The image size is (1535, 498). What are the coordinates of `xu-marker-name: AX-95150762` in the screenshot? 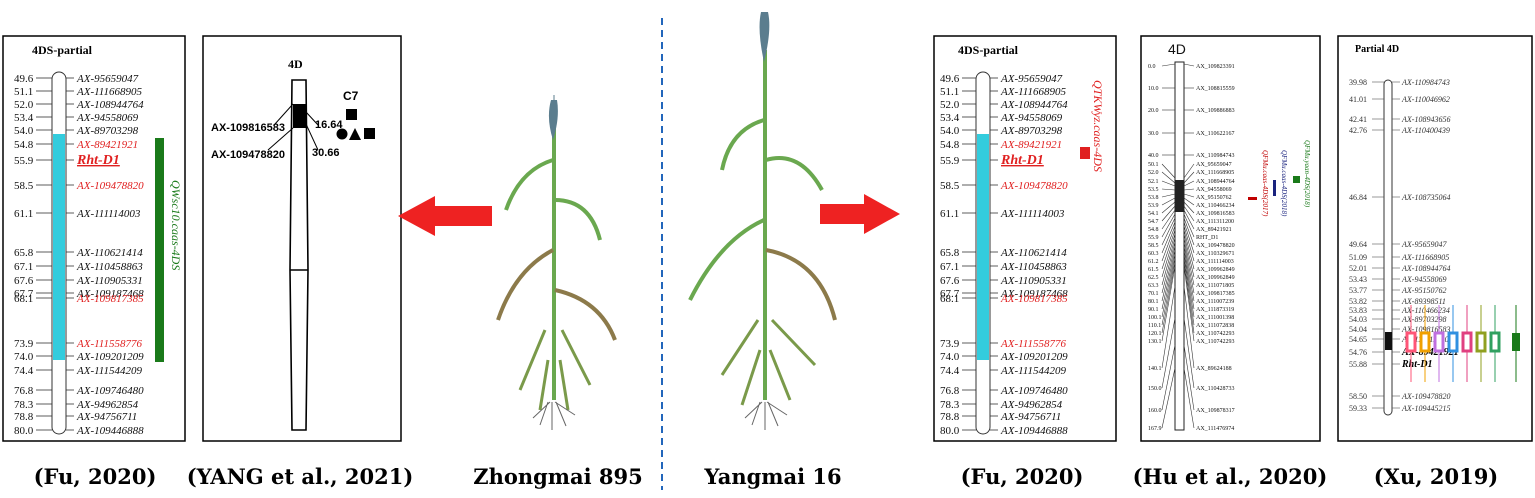 It's located at (1423, 290).